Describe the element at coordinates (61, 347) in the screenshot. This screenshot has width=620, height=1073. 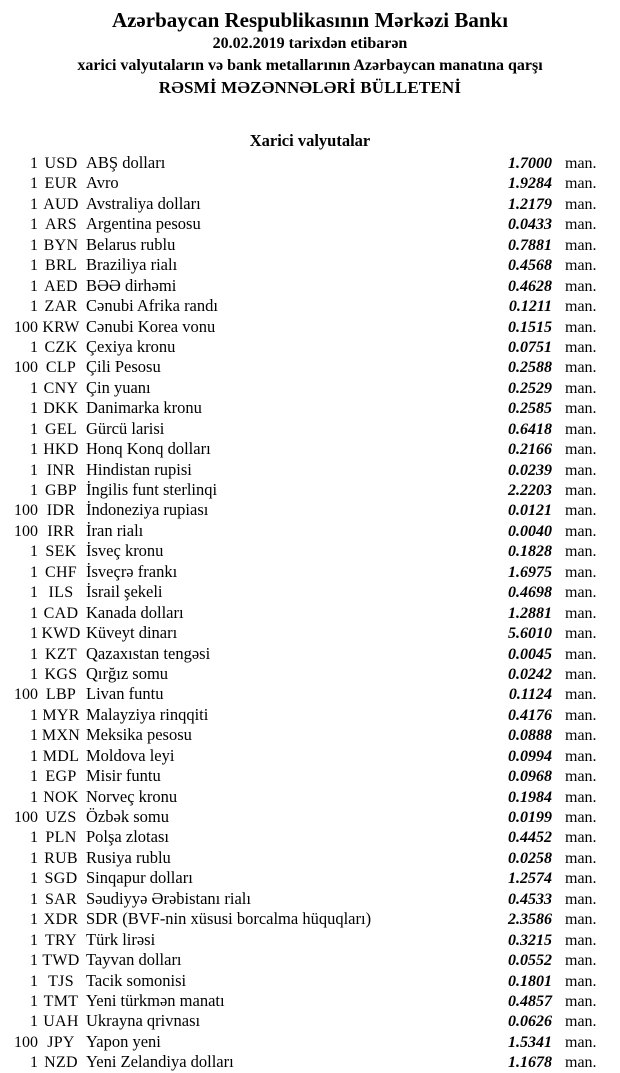
I see `row-code: CZK` at that location.